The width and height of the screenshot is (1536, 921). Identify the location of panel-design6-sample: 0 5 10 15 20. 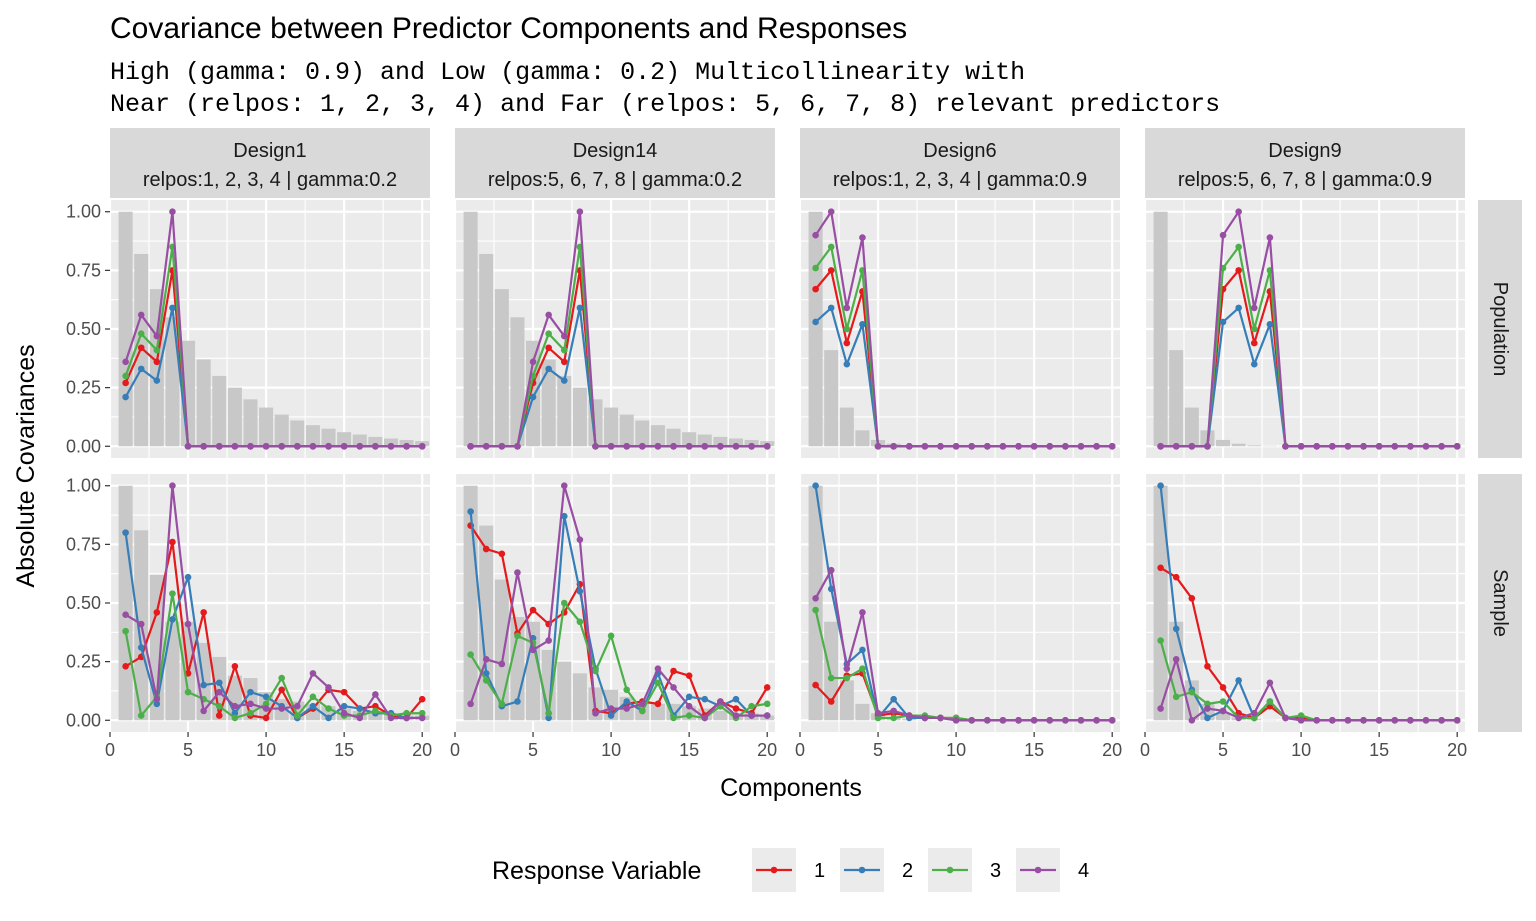
(958, 617).